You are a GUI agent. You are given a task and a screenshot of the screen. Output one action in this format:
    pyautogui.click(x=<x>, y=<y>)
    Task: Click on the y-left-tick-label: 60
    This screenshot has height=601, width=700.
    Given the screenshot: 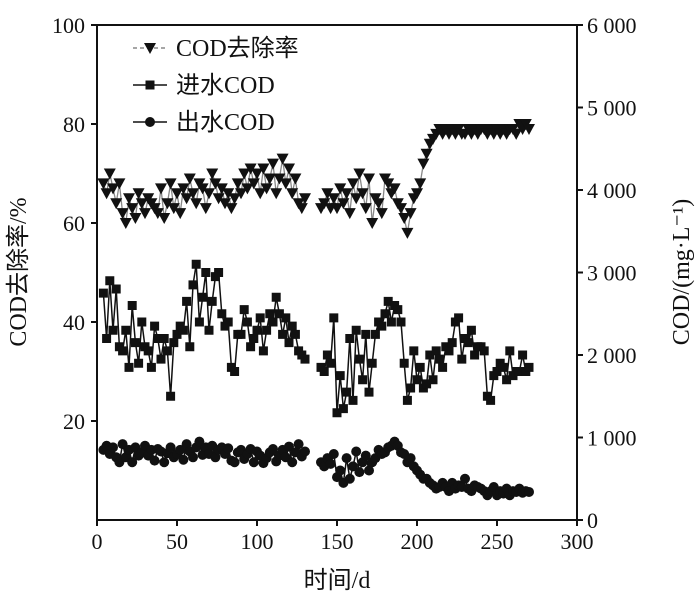 What is the action you would take?
    pyautogui.click(x=74, y=223)
    